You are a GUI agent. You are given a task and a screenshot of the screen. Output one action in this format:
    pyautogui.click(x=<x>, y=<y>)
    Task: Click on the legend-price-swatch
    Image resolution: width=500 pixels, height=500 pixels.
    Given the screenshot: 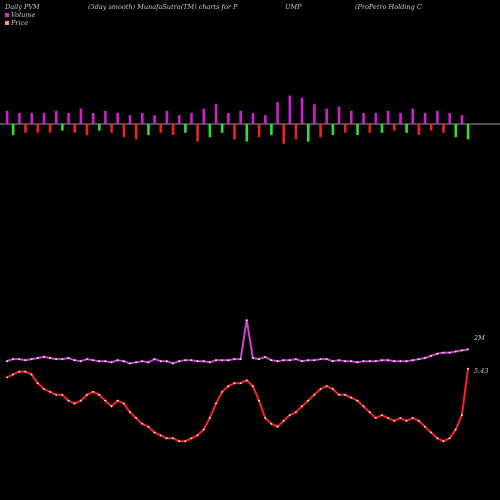 What is the action you would take?
    pyautogui.click(x=7, y=23)
    